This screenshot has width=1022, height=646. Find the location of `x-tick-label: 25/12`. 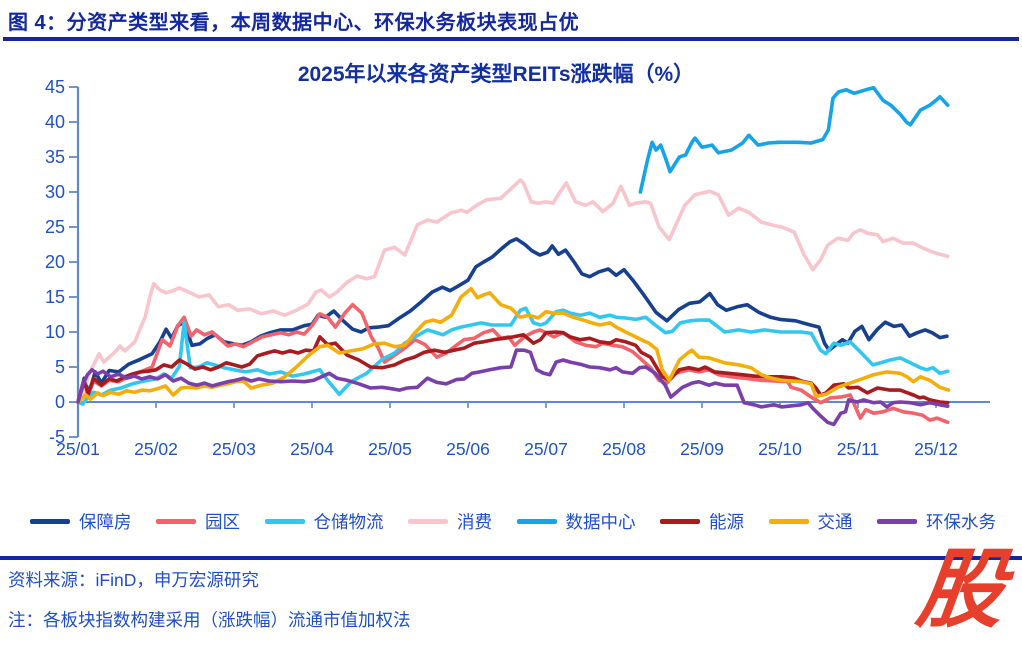

x-tick-label: 25/12 is located at coordinates (936, 449).